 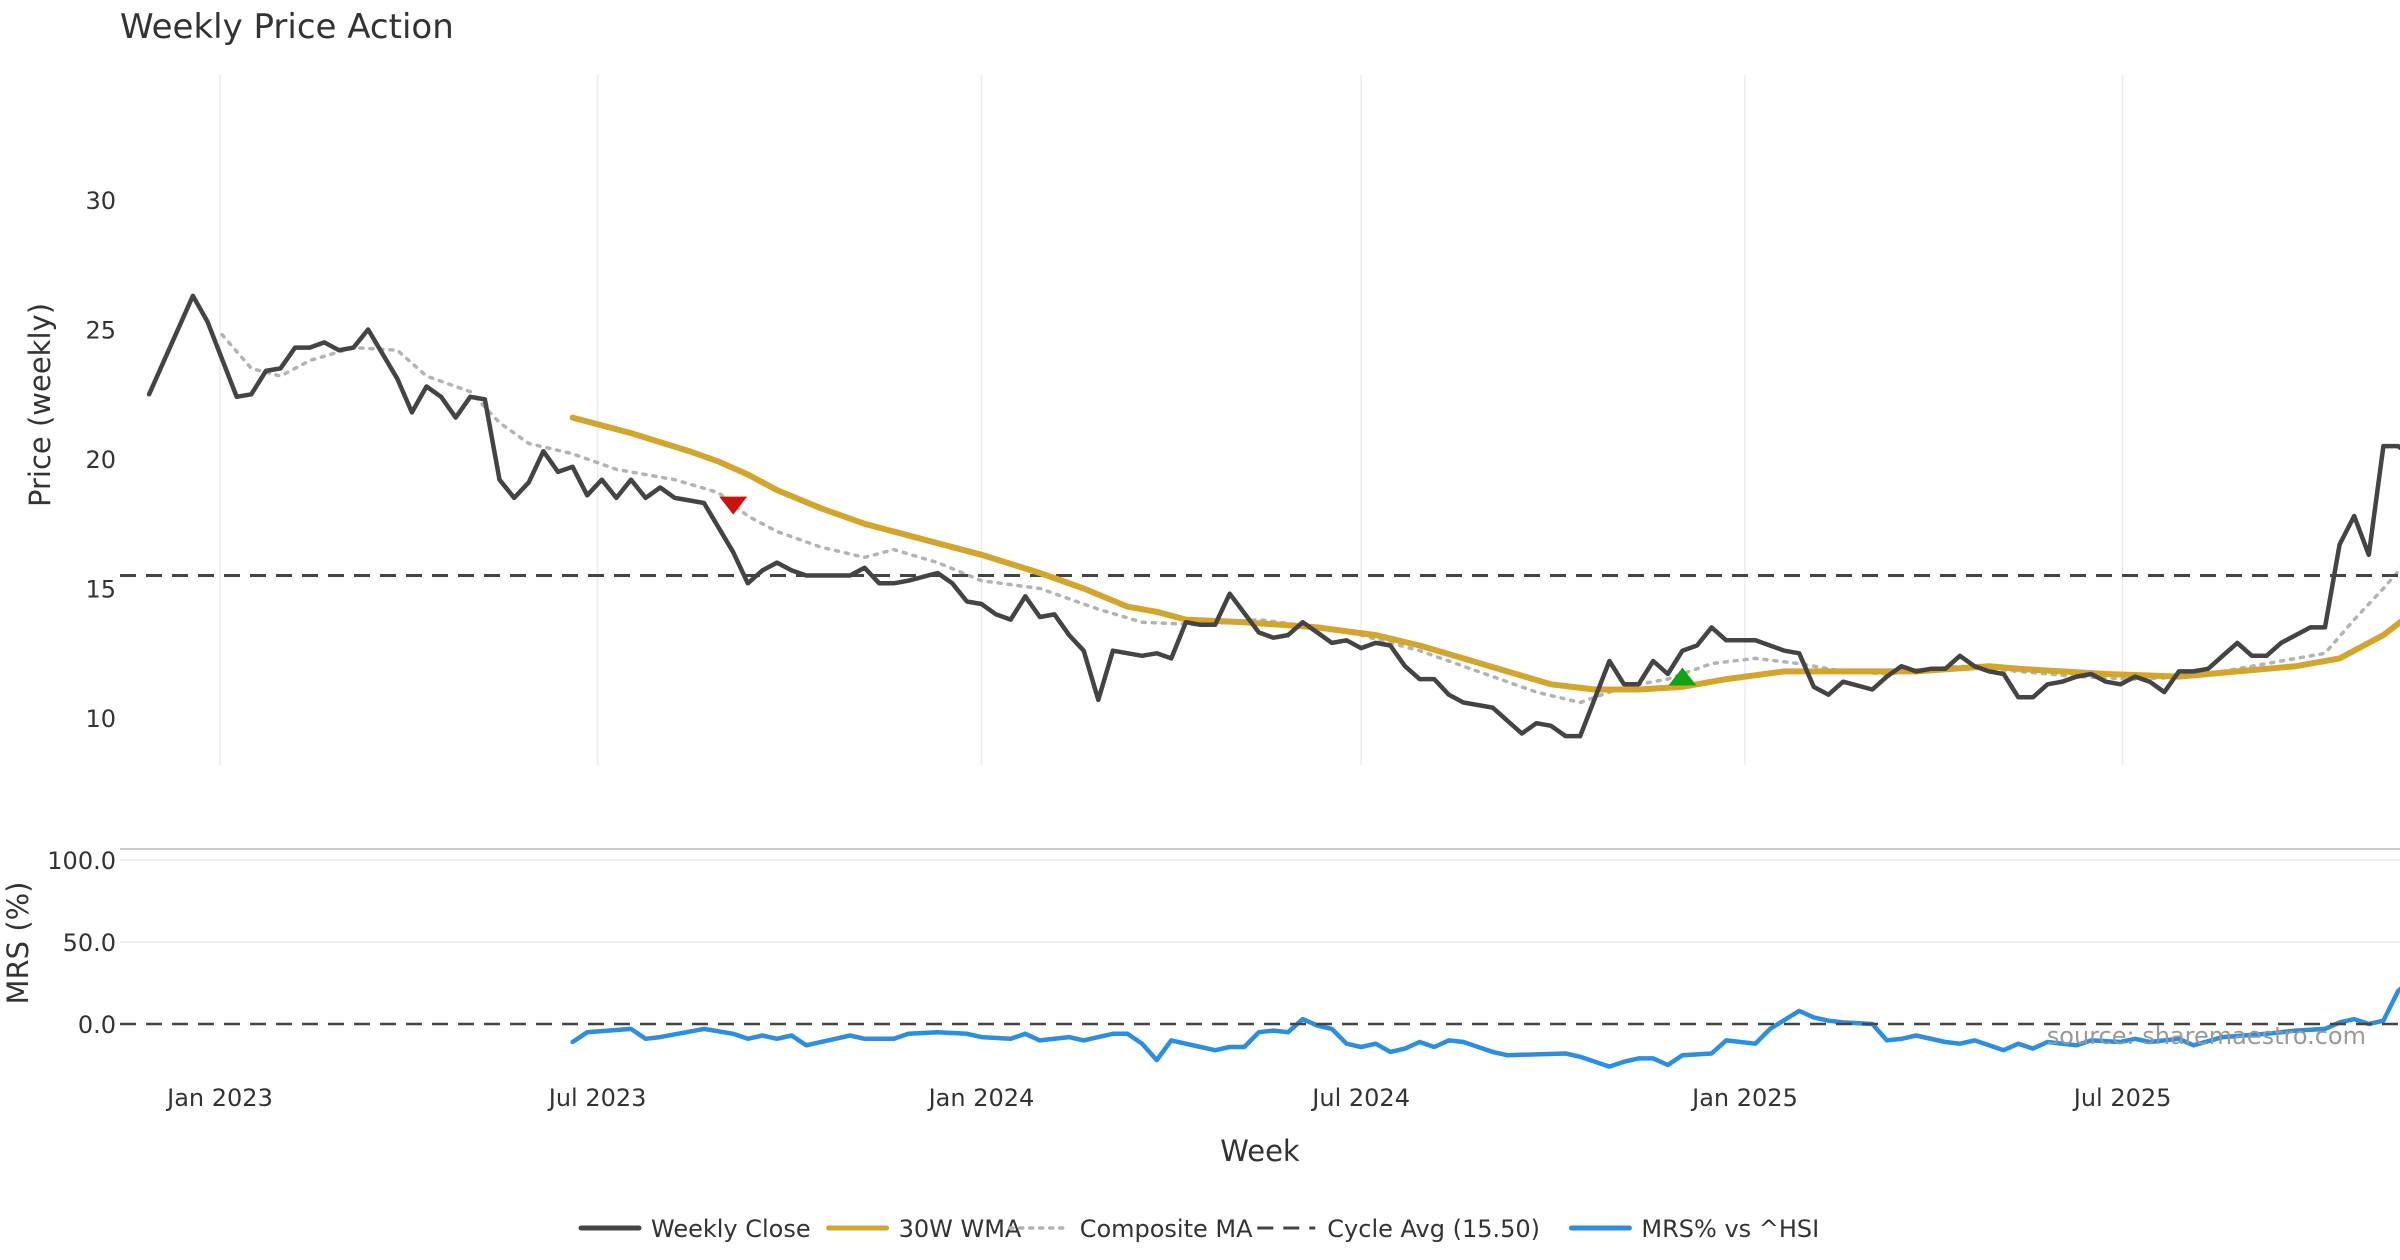 What do you see at coordinates (2122, 1098) in the screenshot?
I see `x-tick-label: Jul 2025` at bounding box center [2122, 1098].